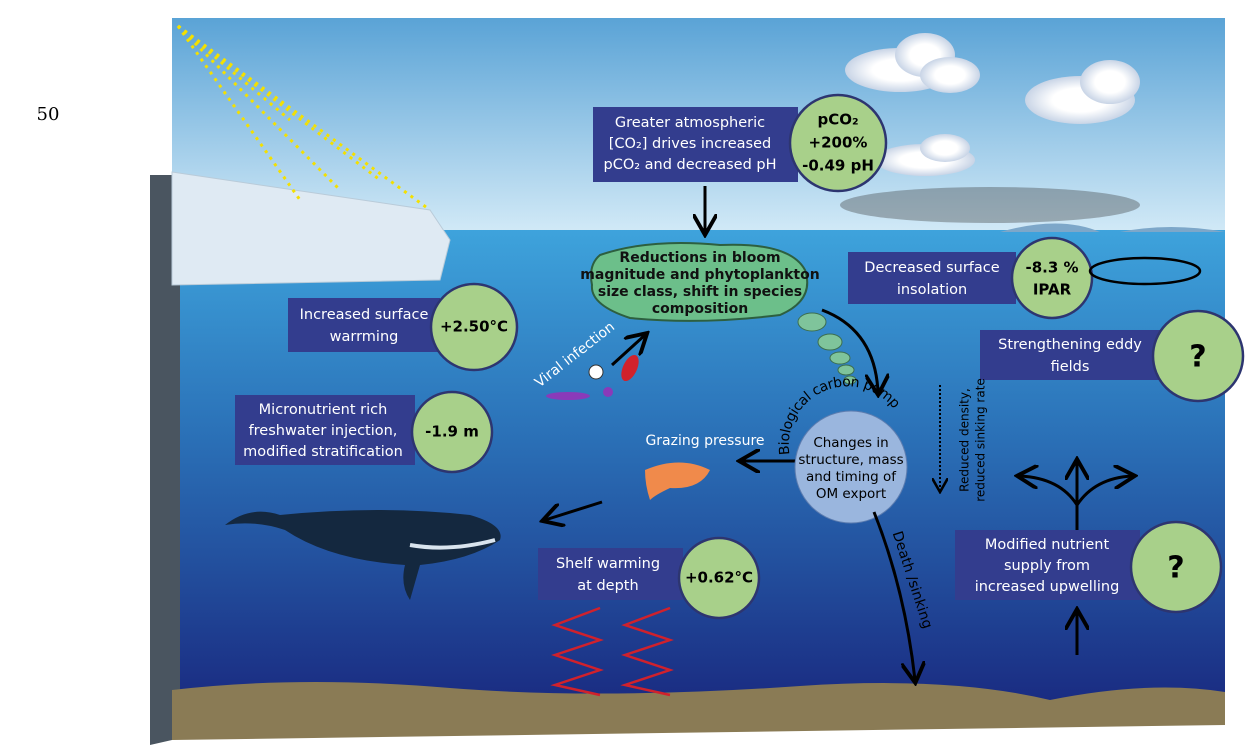 The image size is (1251, 755). What do you see at coordinates (965, 440) in the screenshot?
I see `reduced-label: Reduced density,` at bounding box center [965, 440].